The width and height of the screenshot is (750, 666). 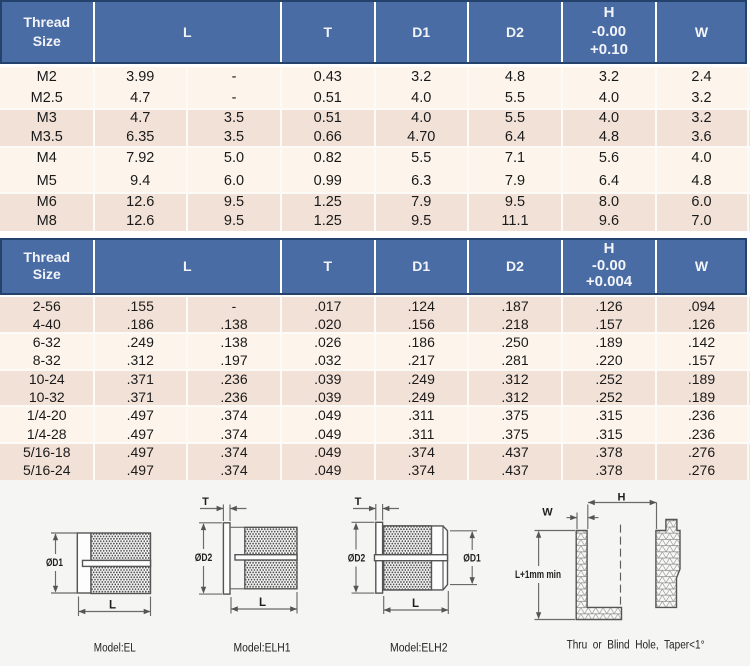 I want to click on svg-text:Thru or Blind Hole, Taper<: Thru or Blind Hole, Taper<1°, so click(x=636, y=646).